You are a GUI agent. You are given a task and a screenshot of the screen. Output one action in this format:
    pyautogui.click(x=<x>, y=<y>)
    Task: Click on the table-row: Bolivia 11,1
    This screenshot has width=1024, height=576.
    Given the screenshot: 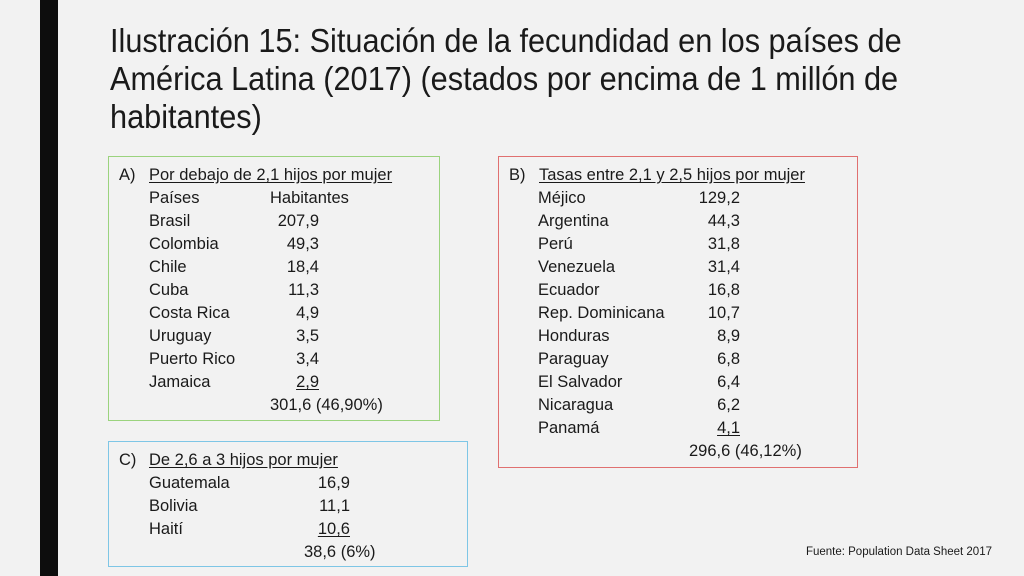 What is the action you would take?
    pyautogui.click(x=249, y=506)
    